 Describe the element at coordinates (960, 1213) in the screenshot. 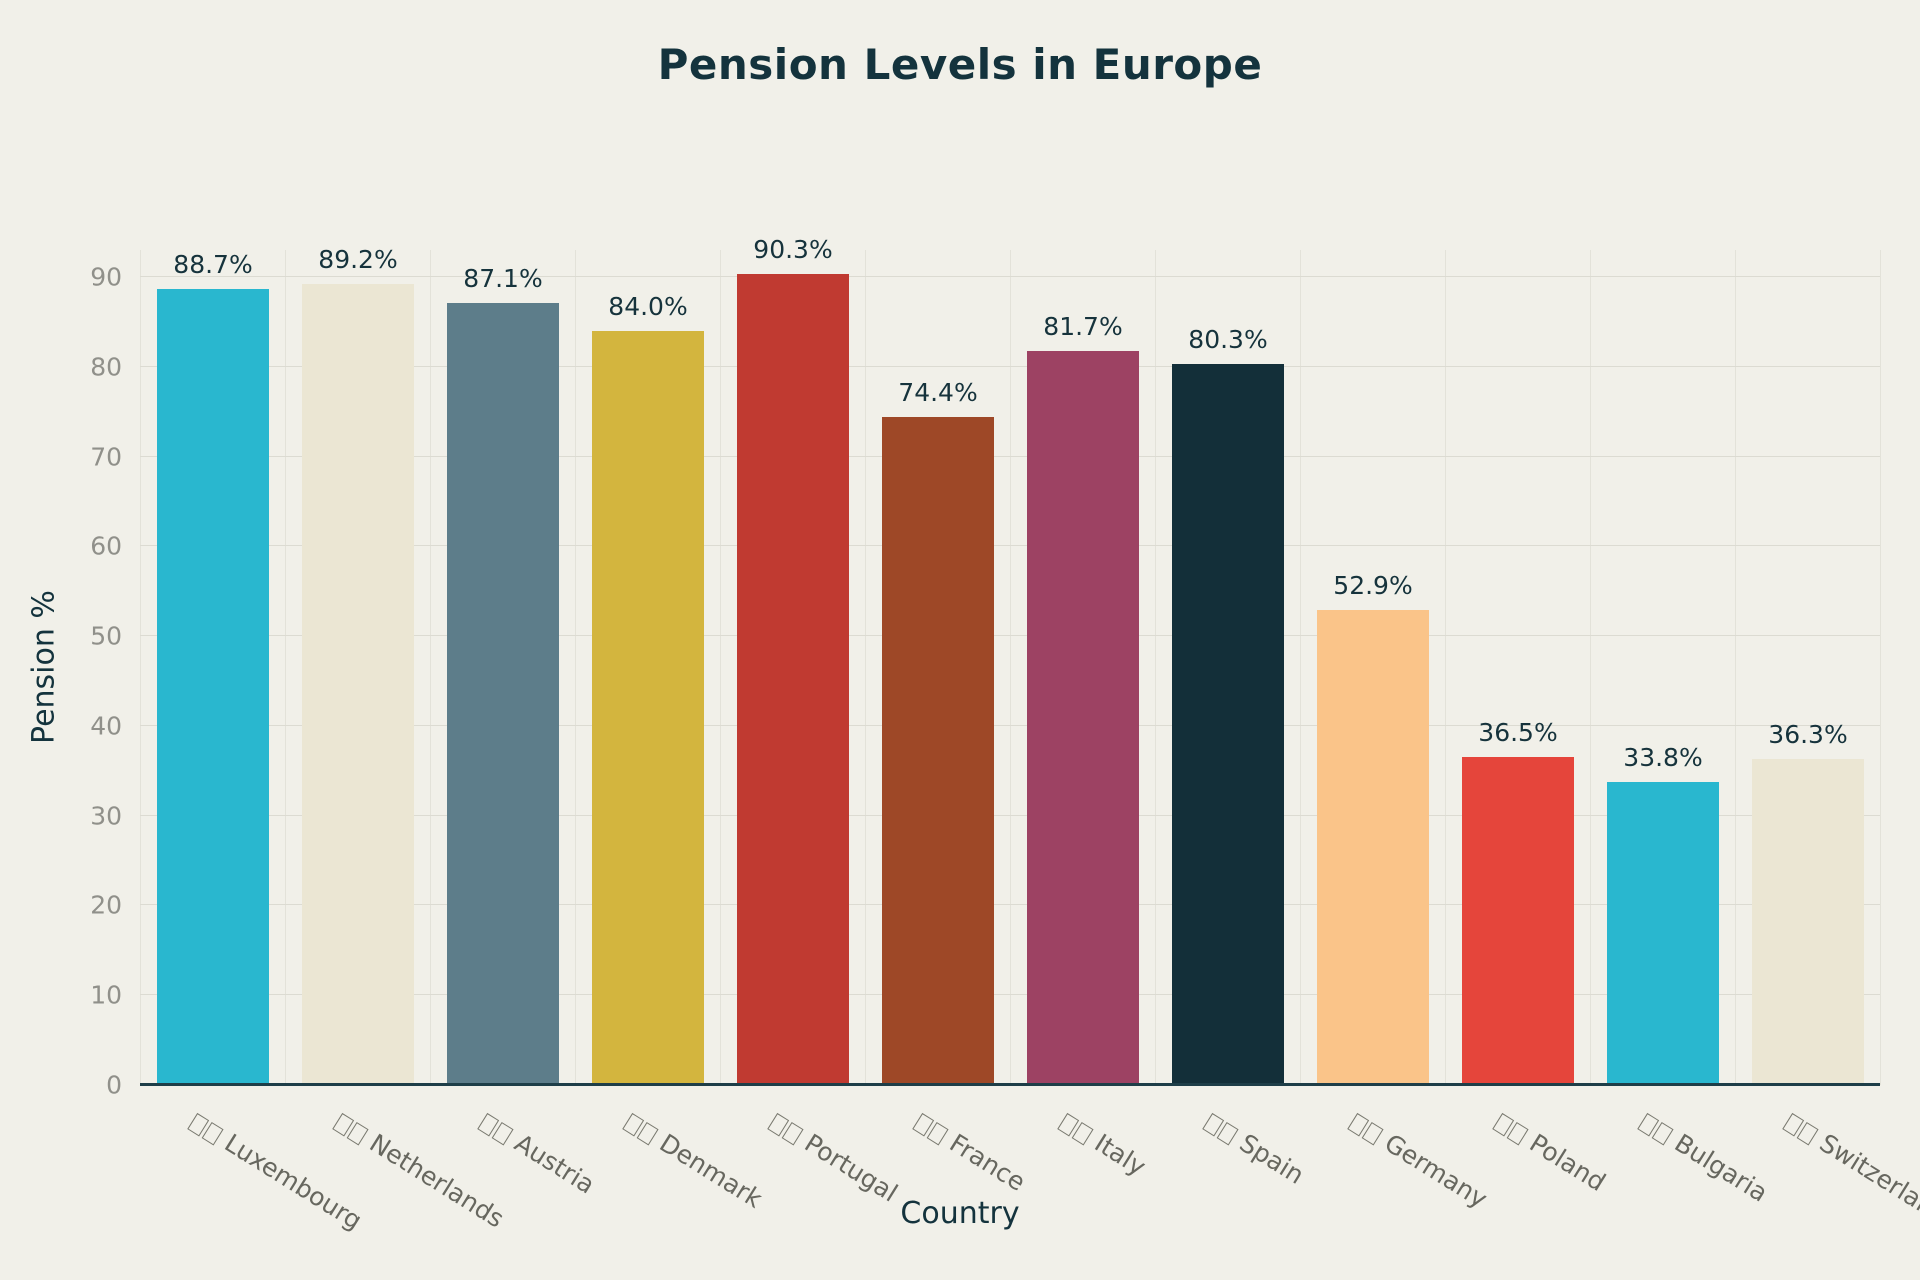

I see `x-axis-title: Country` at that location.